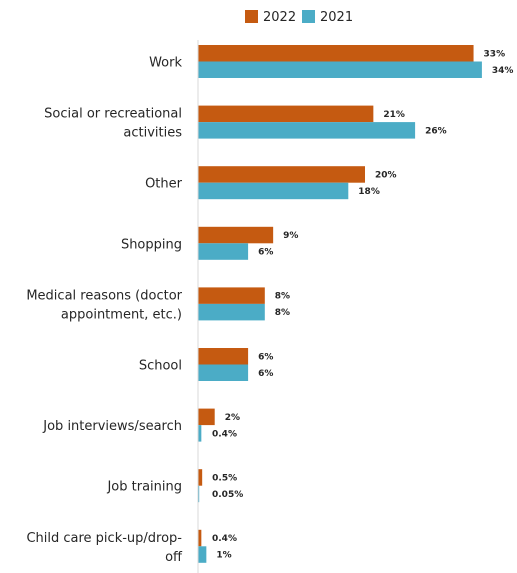 The width and height of the screenshot is (517, 573). What do you see at coordinates (224, 434) in the screenshot?
I see `data-label-2021: 0.4%` at bounding box center [224, 434].